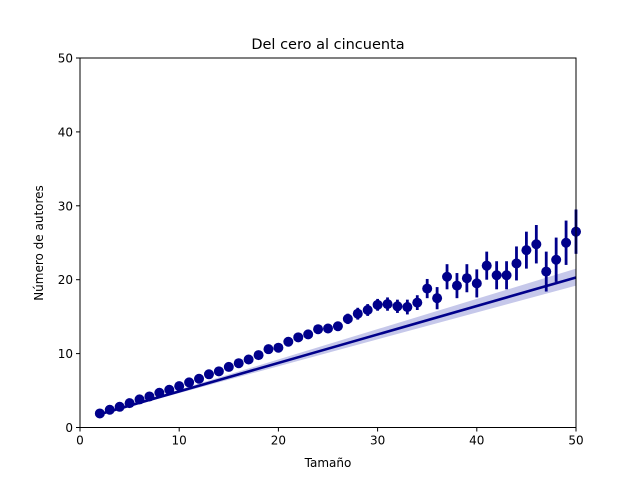  I want to click on x-tick-label: 10, so click(179, 441).